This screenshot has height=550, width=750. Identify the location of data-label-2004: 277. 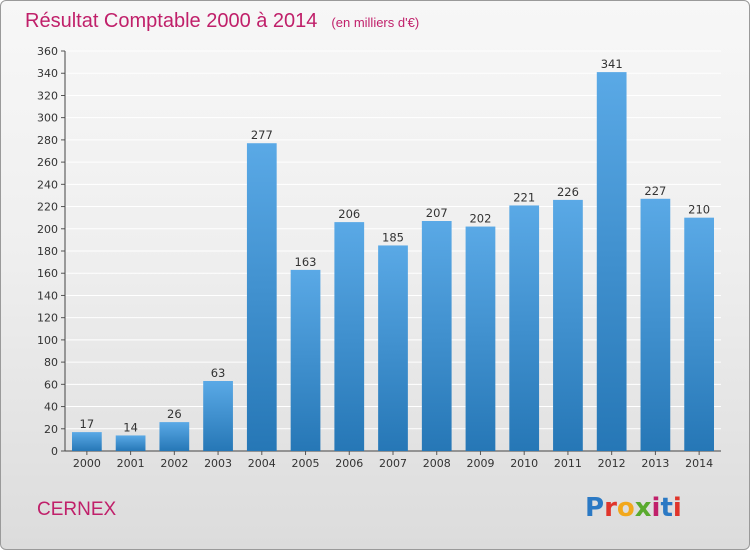
(262, 135).